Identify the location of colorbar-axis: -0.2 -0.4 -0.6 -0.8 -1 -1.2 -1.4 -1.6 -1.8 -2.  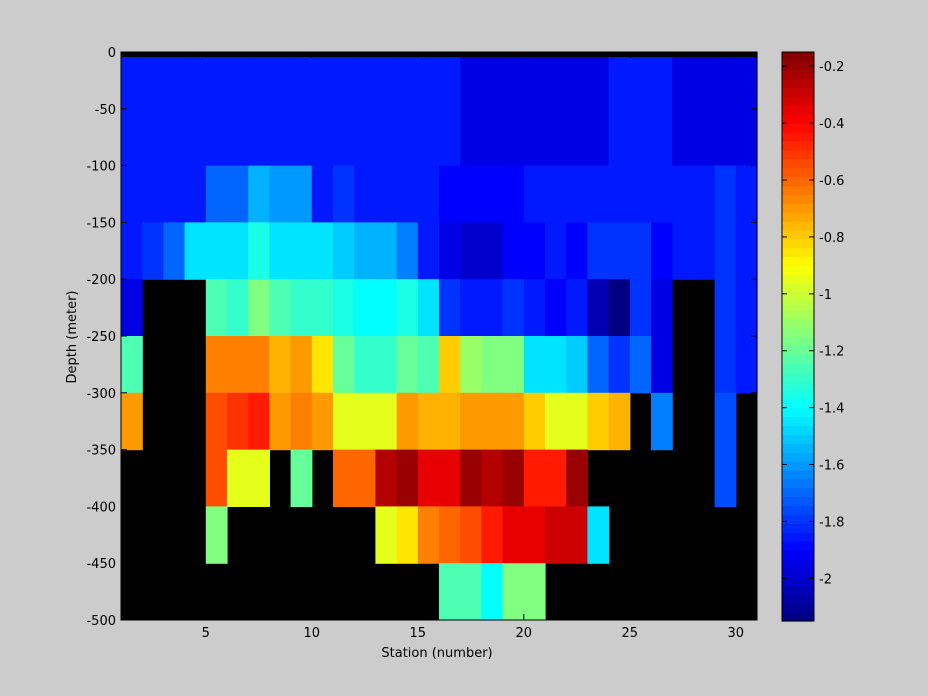
(813, 323).